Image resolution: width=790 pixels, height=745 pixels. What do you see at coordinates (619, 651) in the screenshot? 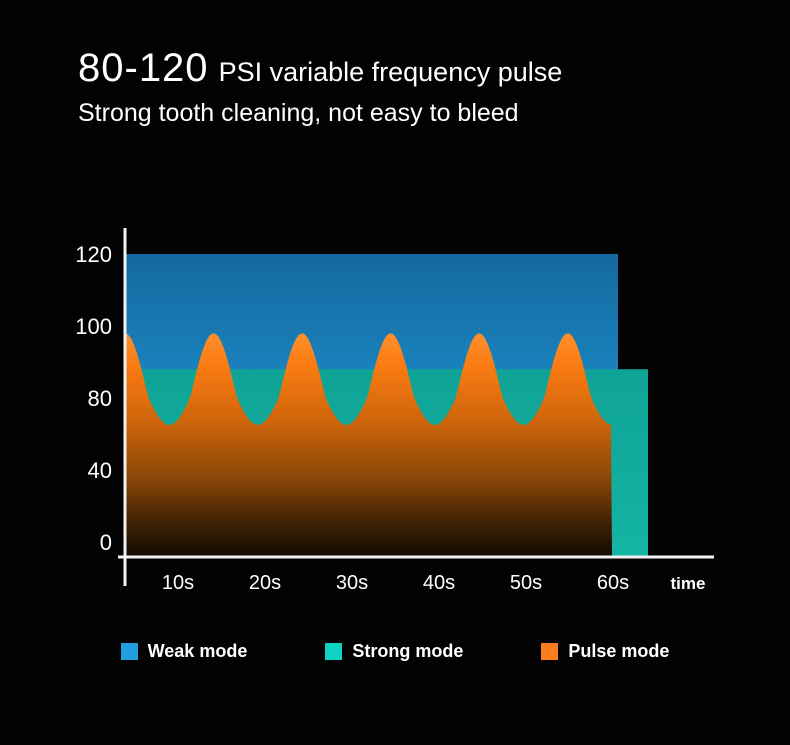
I see `pulse-mode-label: Pulse mode` at bounding box center [619, 651].